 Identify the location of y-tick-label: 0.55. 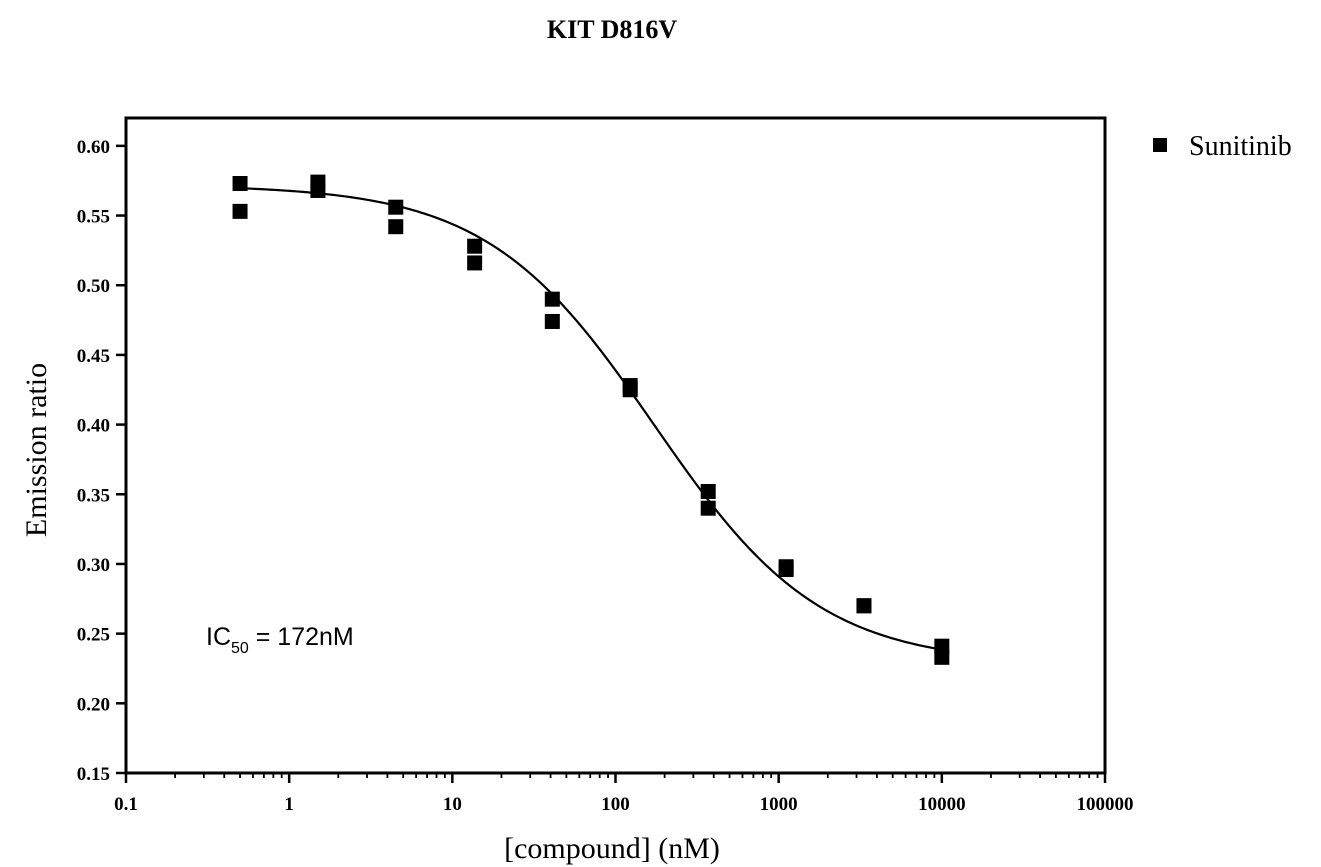
(93, 217).